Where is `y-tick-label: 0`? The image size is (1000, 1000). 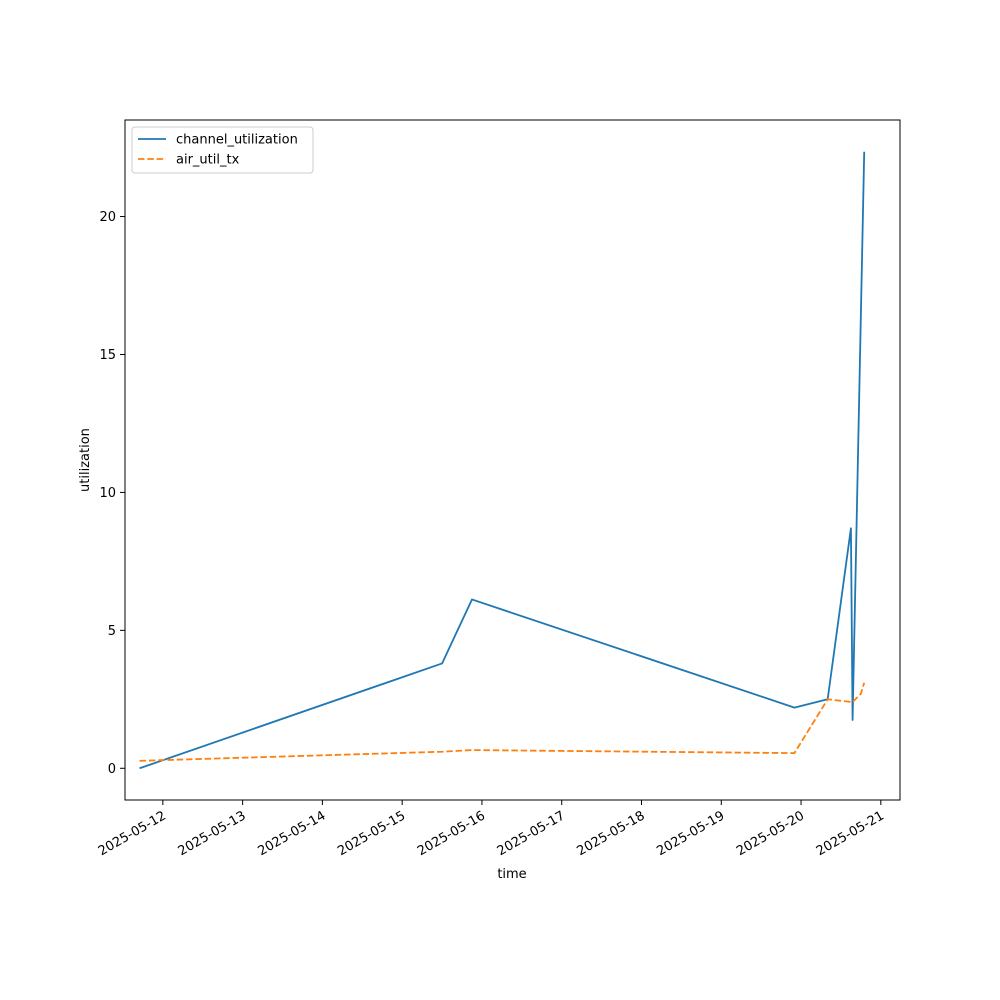
y-tick-label: 0 is located at coordinates (112, 769).